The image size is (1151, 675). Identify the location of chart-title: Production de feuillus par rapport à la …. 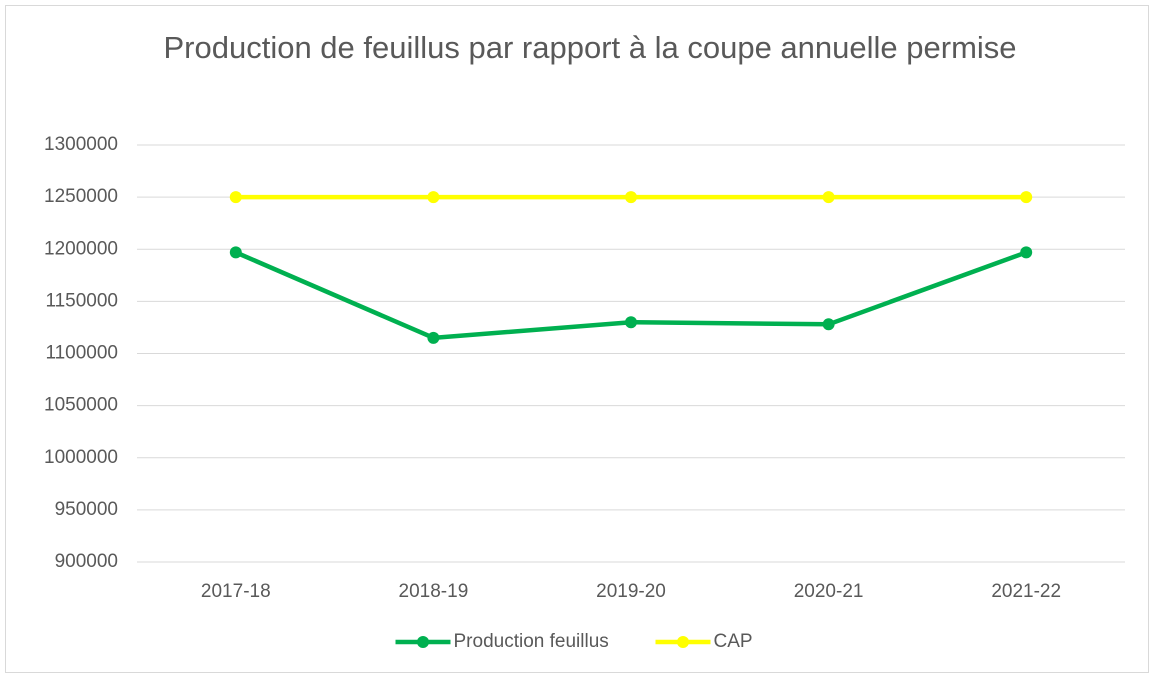
(590, 47).